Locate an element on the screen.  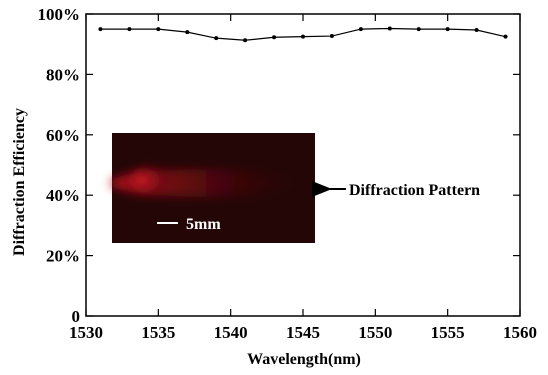
y-tick-label: 40% is located at coordinates (63, 195).